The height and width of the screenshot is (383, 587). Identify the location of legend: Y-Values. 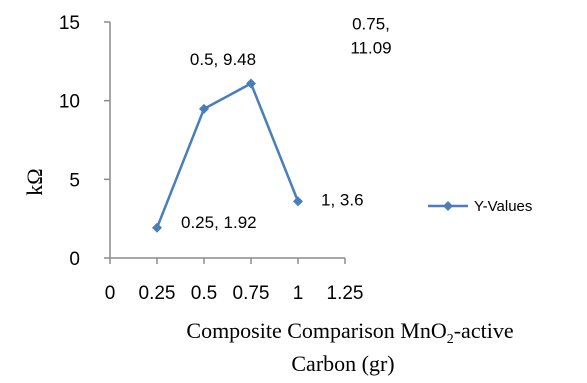
(480, 206).